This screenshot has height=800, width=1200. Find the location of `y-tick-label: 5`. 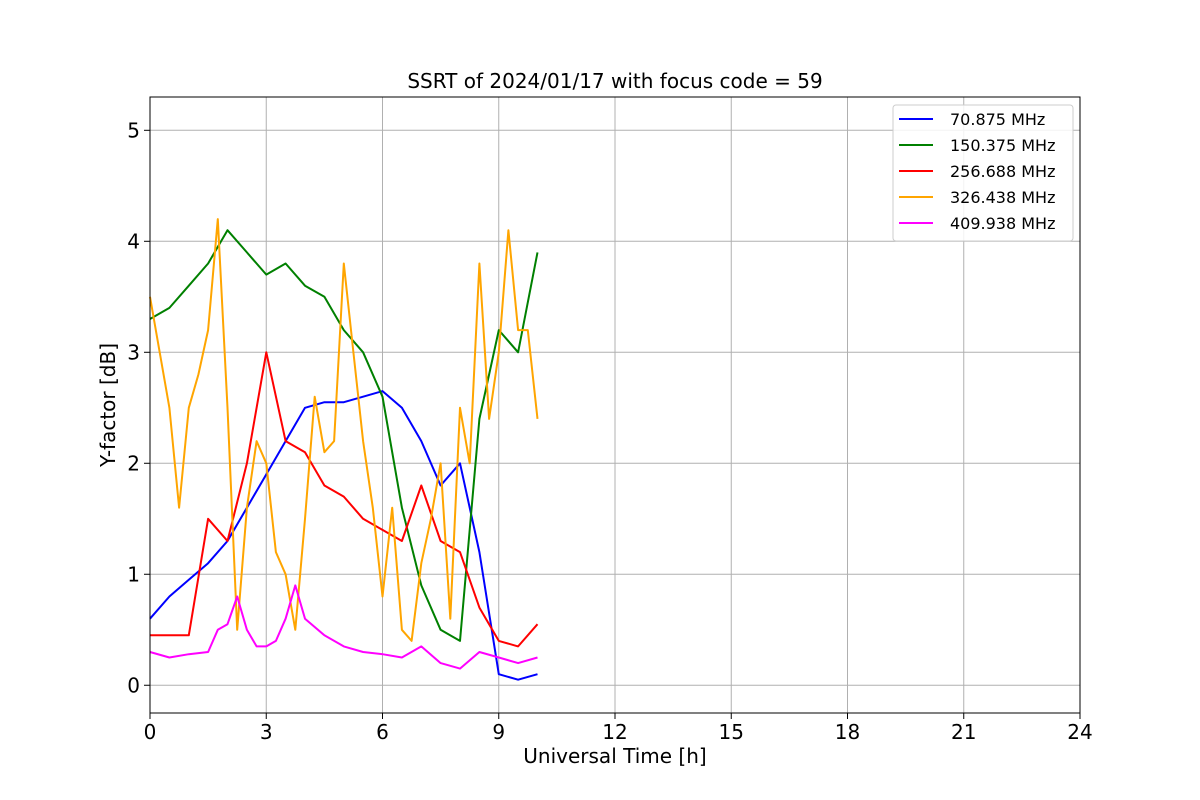

y-tick-label: 5 is located at coordinates (133, 130).